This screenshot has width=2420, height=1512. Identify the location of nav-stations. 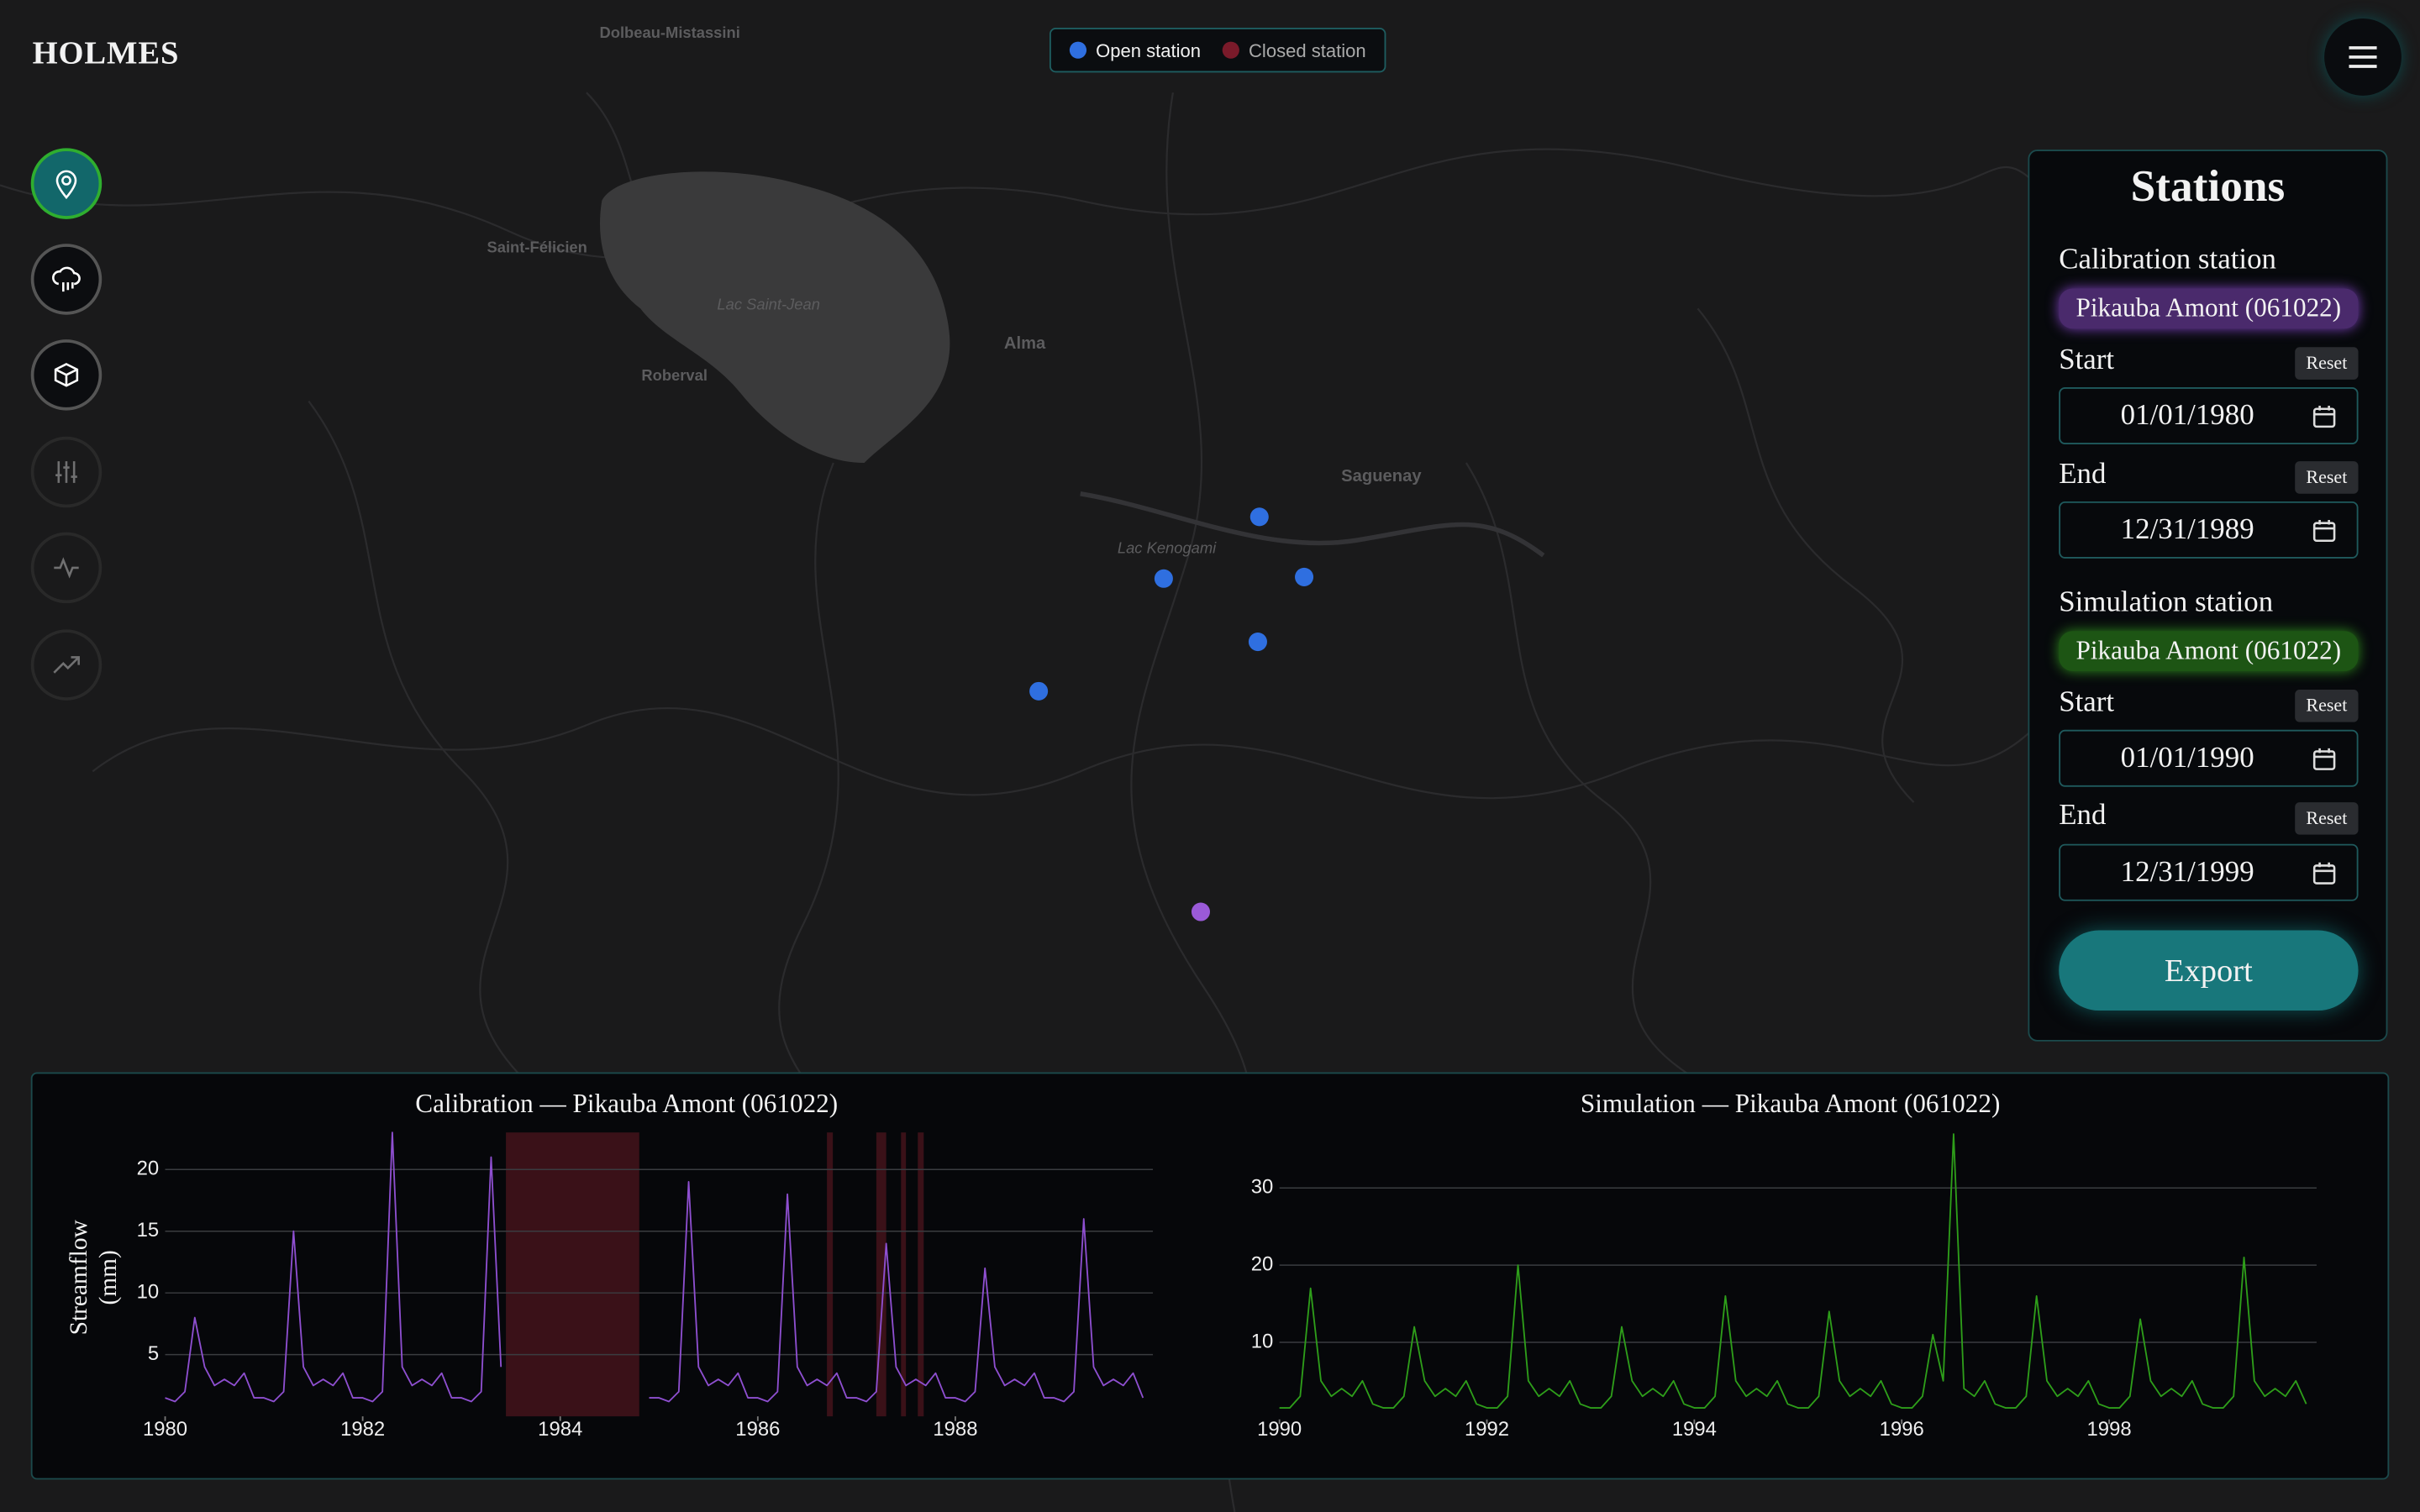
(66, 183).